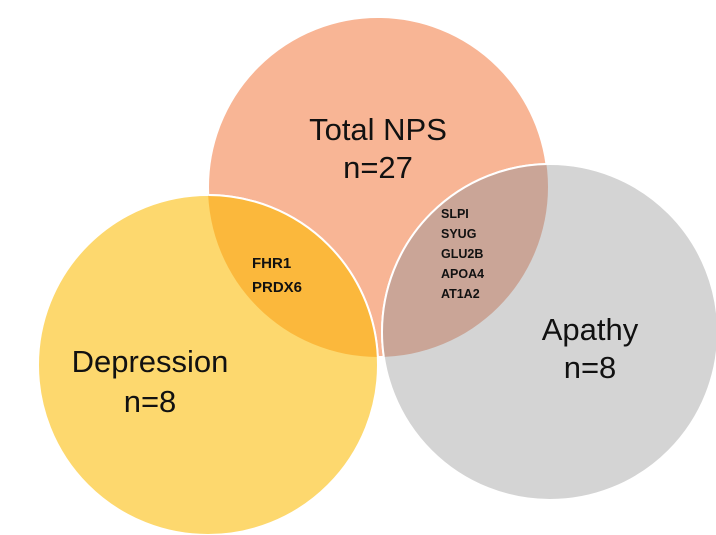 Image resolution: width=716 pixels, height=535 pixels. Describe the element at coordinates (590, 329) in the screenshot. I see `set-label: Apathy` at that location.